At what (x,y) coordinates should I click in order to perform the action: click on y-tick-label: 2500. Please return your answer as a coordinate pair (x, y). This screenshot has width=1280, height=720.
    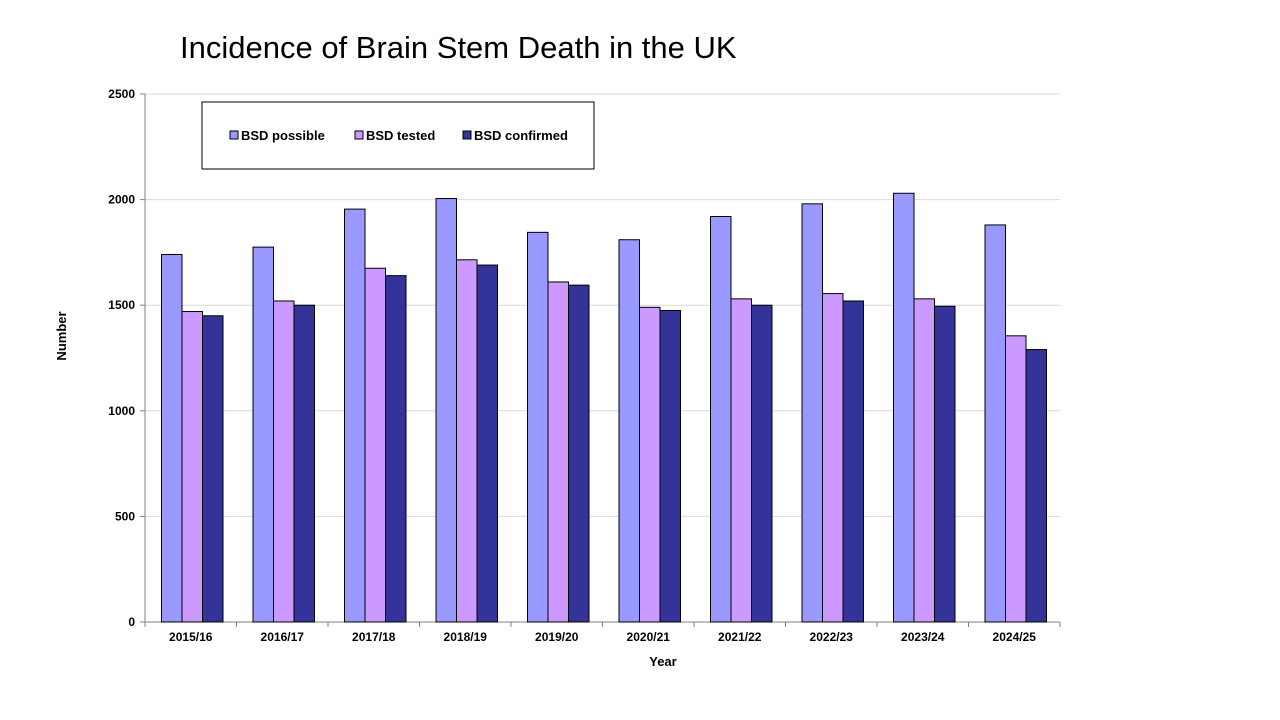
    Looking at the image, I should click on (121, 94).